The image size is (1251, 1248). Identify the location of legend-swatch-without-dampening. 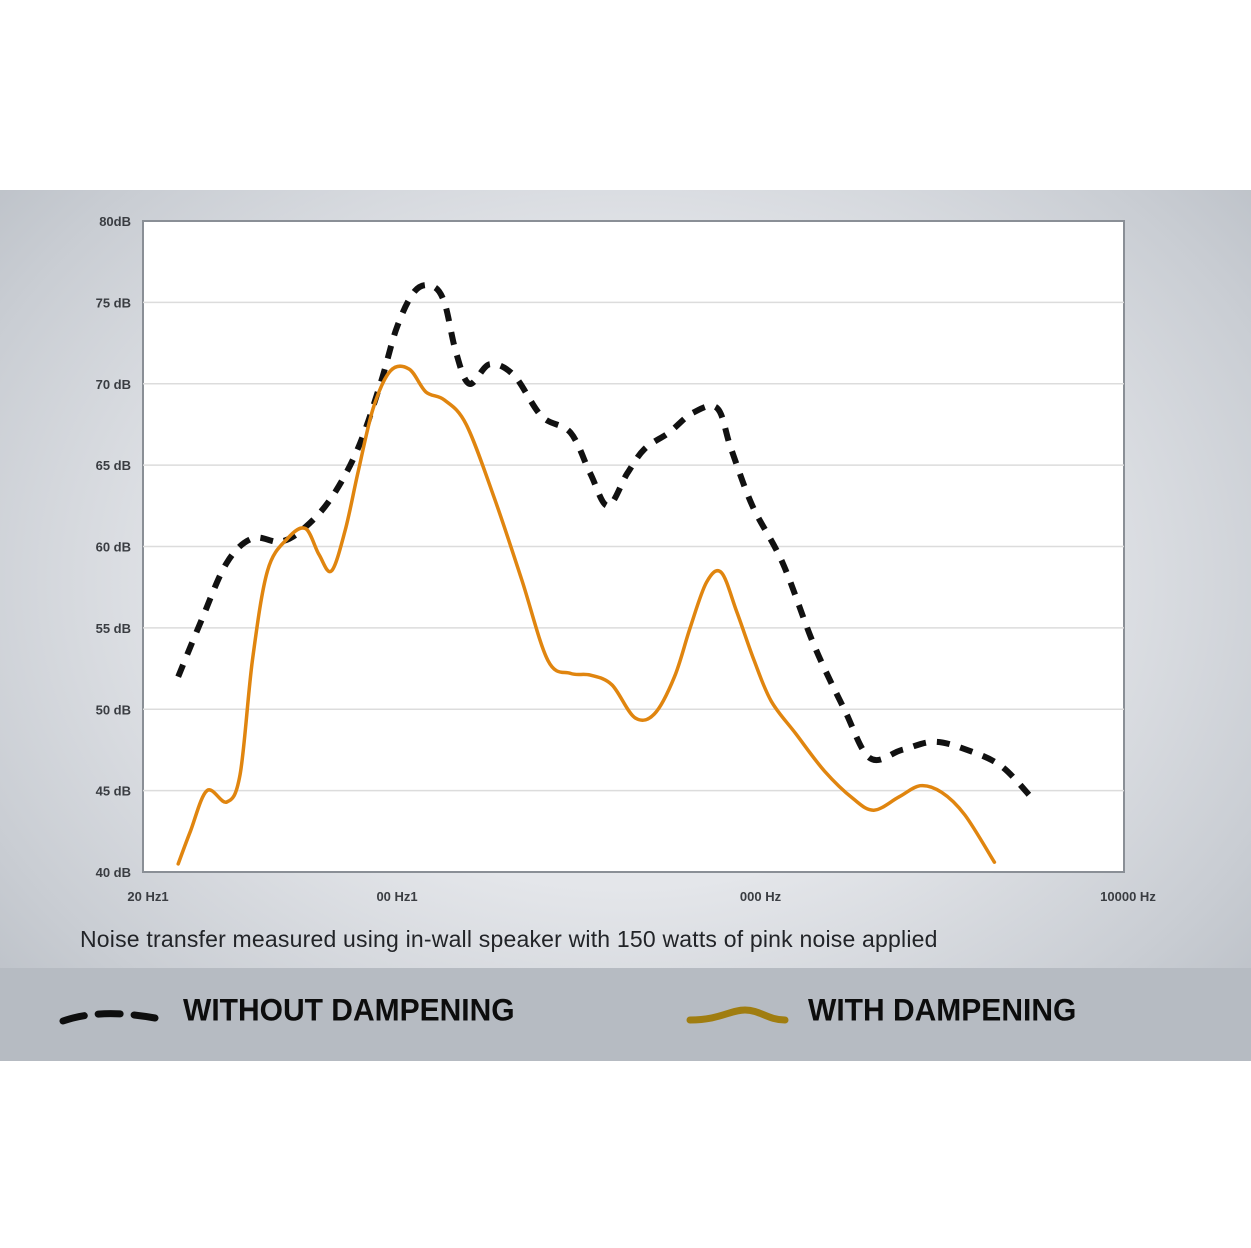
(109, 1017).